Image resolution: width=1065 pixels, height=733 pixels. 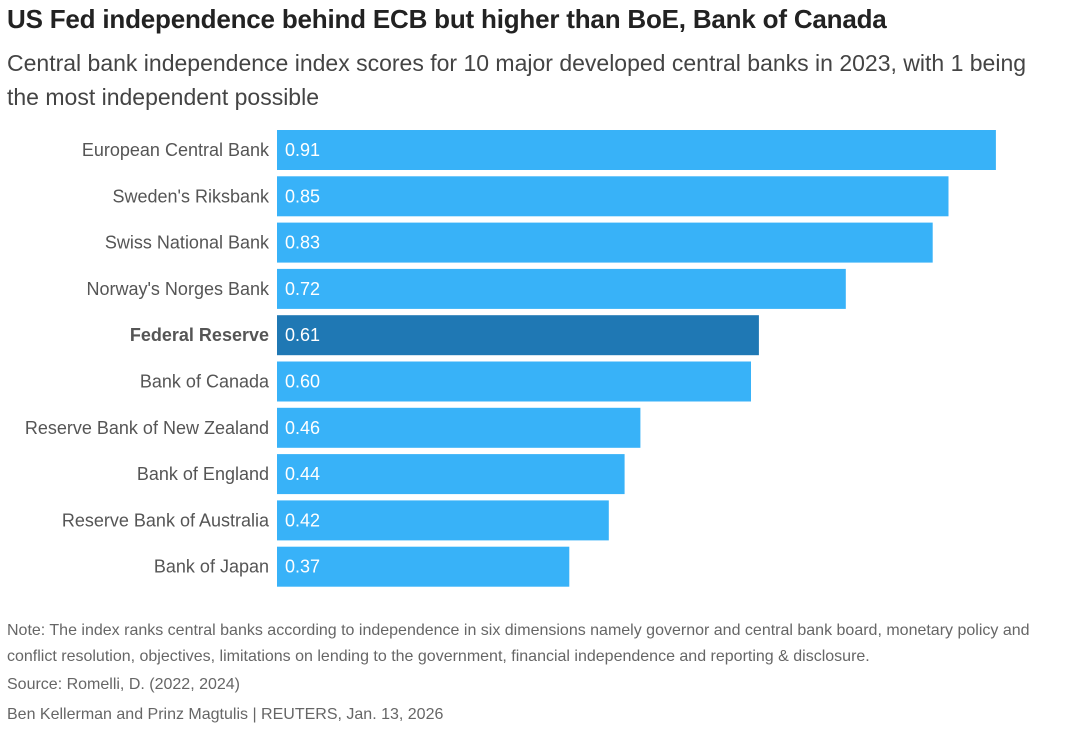 What do you see at coordinates (302, 243) in the screenshot?
I see `value-label: 0.83` at bounding box center [302, 243].